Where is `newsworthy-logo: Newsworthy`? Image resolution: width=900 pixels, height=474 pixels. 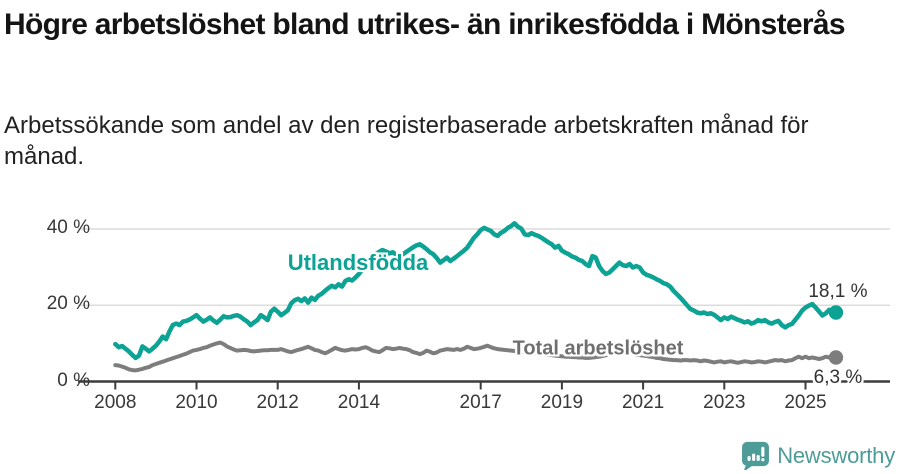
newsworthy-logo: Newsworthy is located at coordinates (818, 455).